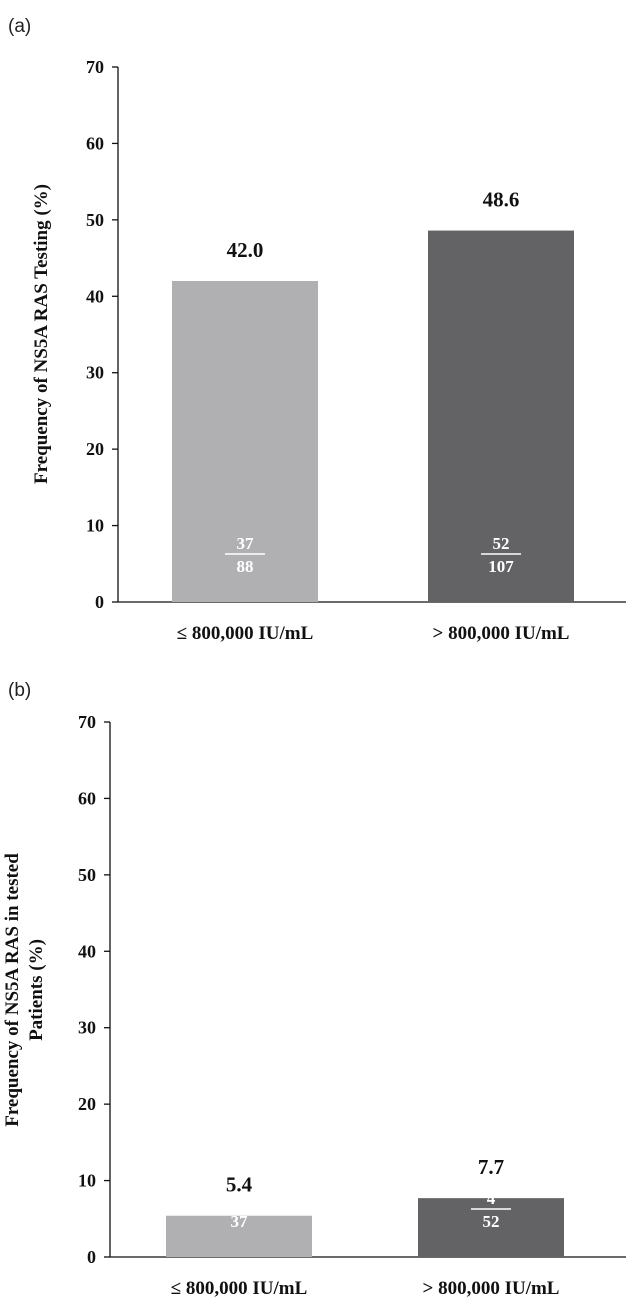  I want to click on chart0-y-tick-label: 60, so click(95, 143).